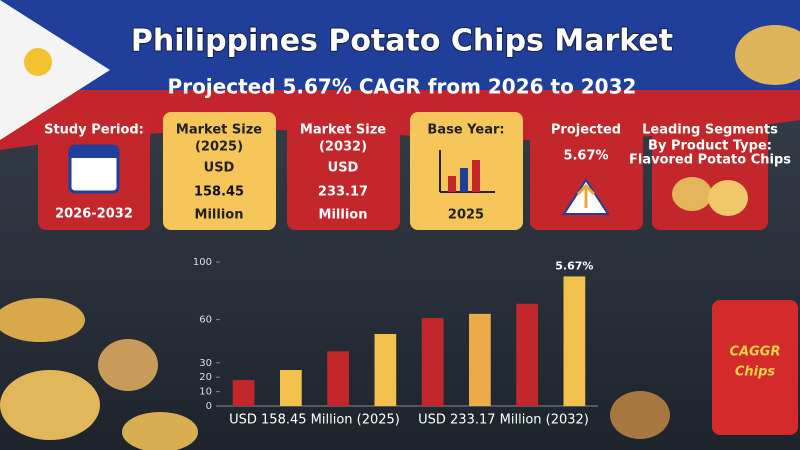  I want to click on card-text: By Product Type:, so click(710, 146).